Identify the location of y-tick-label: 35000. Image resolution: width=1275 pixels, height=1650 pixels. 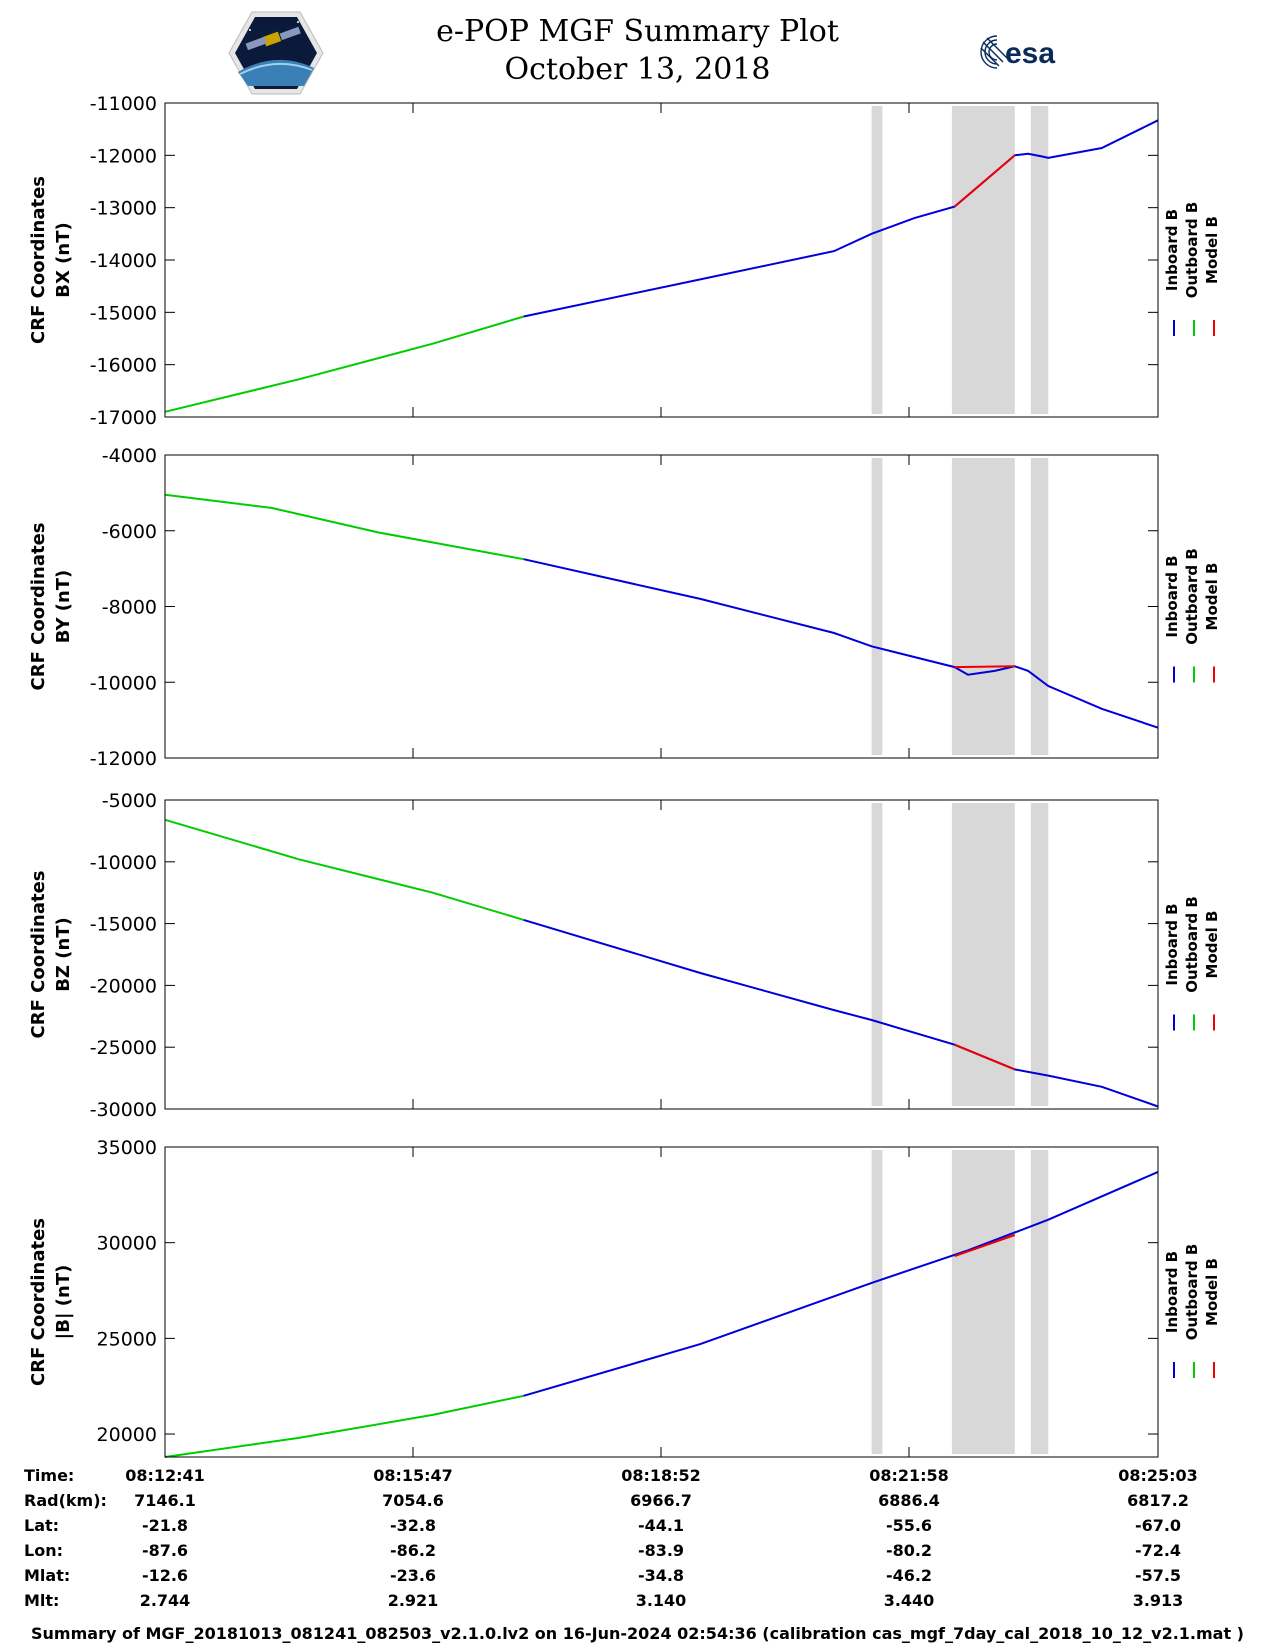
(127, 1148).